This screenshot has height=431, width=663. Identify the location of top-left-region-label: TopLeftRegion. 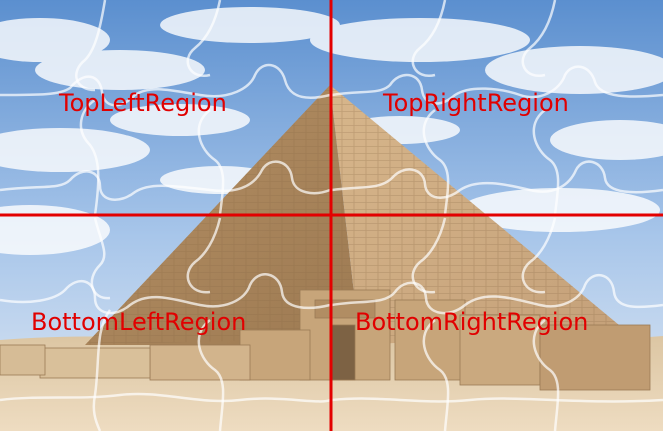
(143, 103).